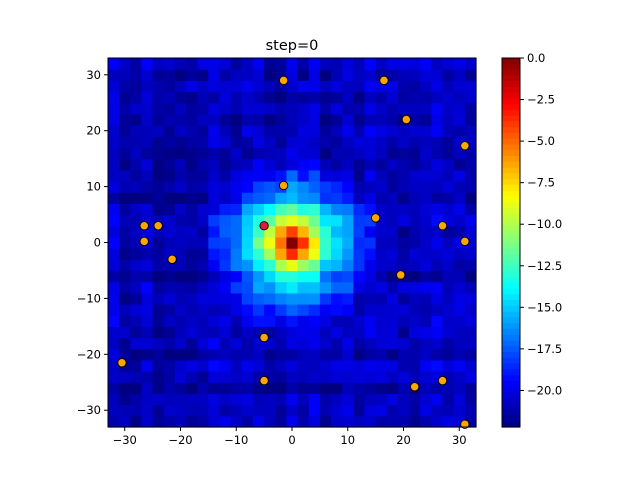 The height and width of the screenshot is (480, 640). Describe the element at coordinates (93, 187) in the screenshot. I see `y-tick-label: 10` at that location.